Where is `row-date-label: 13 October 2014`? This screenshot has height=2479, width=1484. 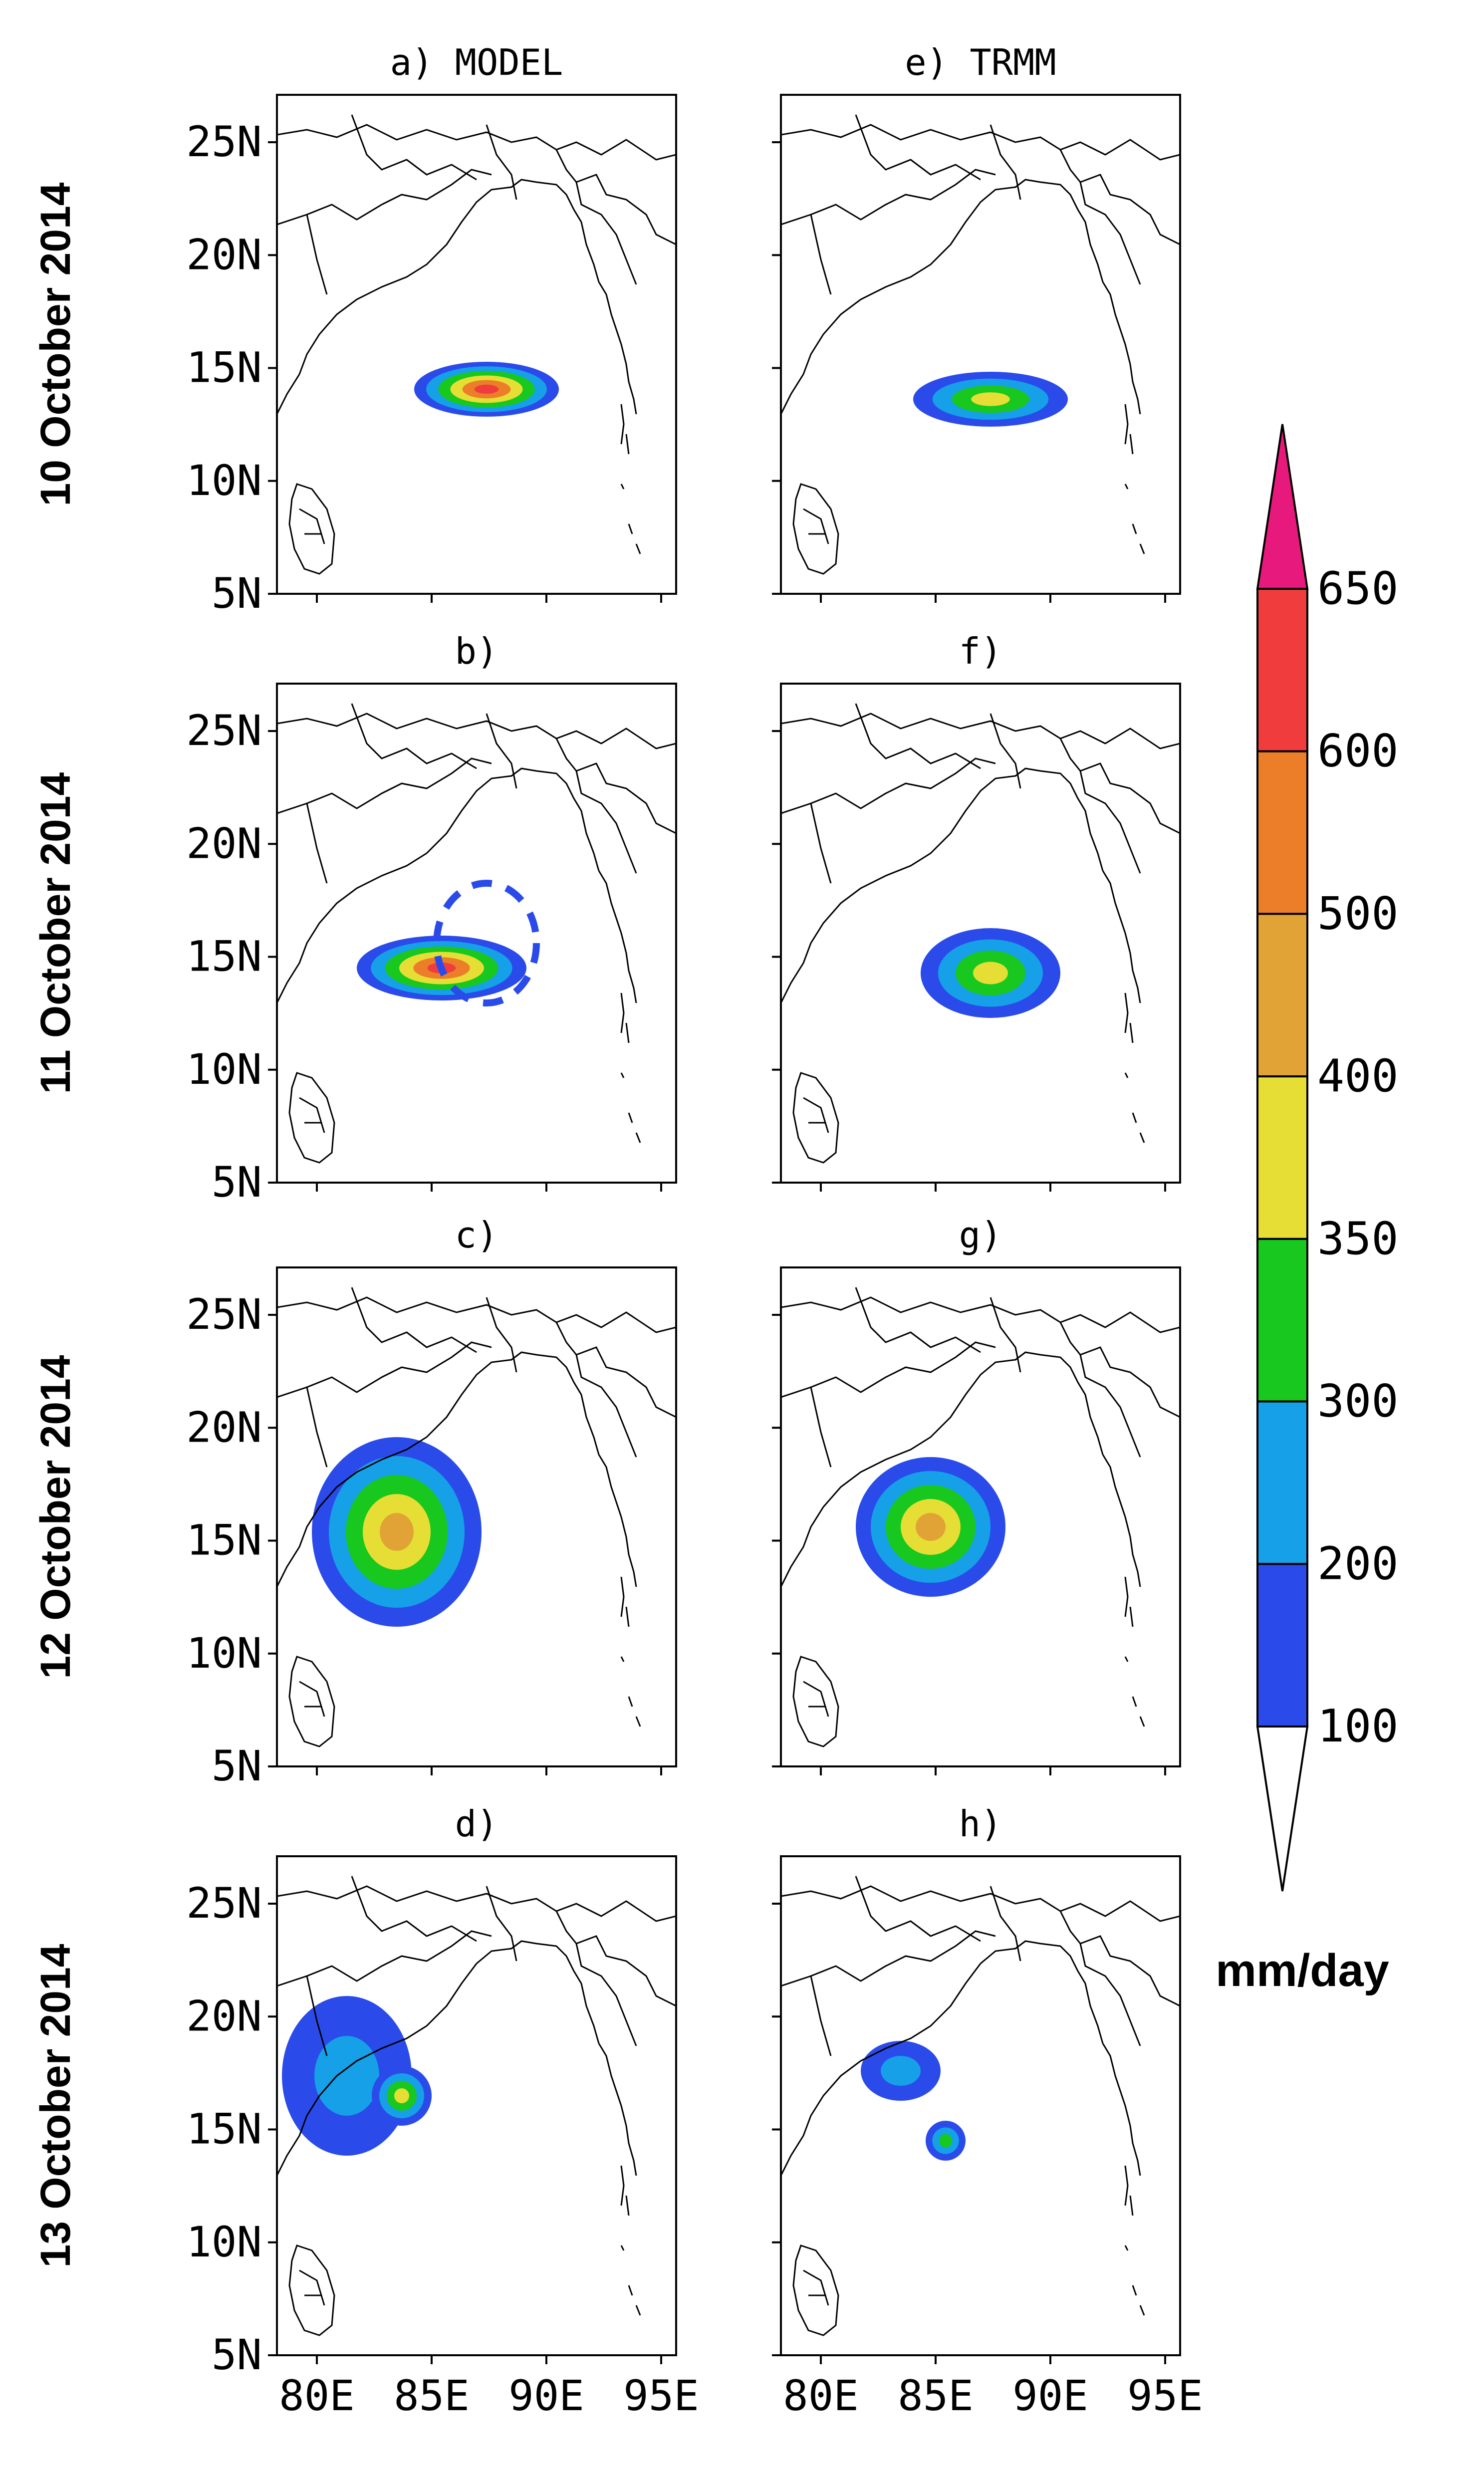
row-date-label: 13 October 2014 is located at coordinates (55, 2105).